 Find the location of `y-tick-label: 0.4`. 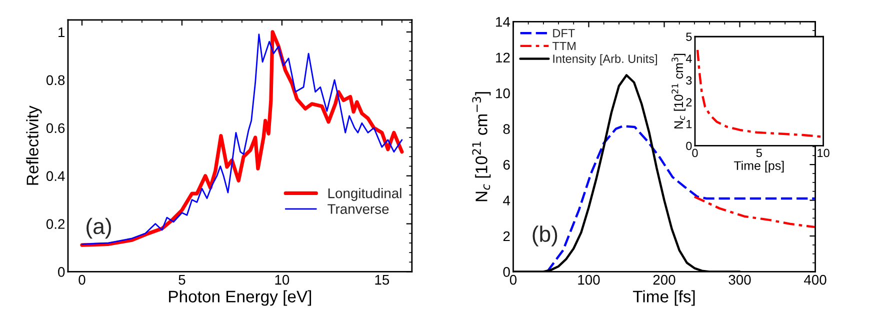

y-tick-label: 0.4 is located at coordinates (55, 176).